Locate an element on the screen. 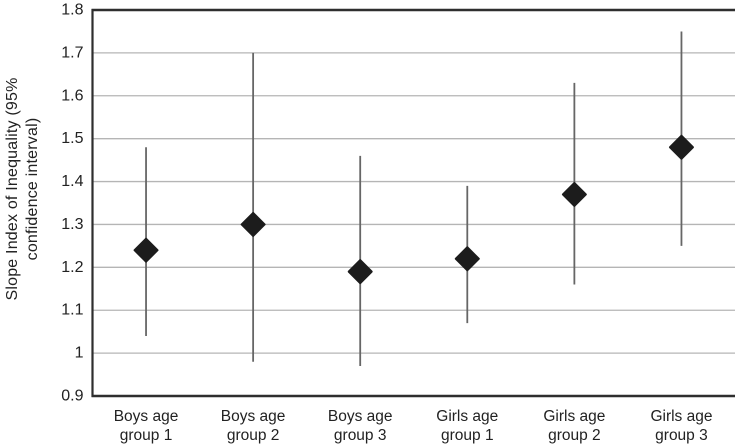 This screenshot has height=444, width=735. y-tick-label-1.6: 1.6 is located at coordinates (72, 95).